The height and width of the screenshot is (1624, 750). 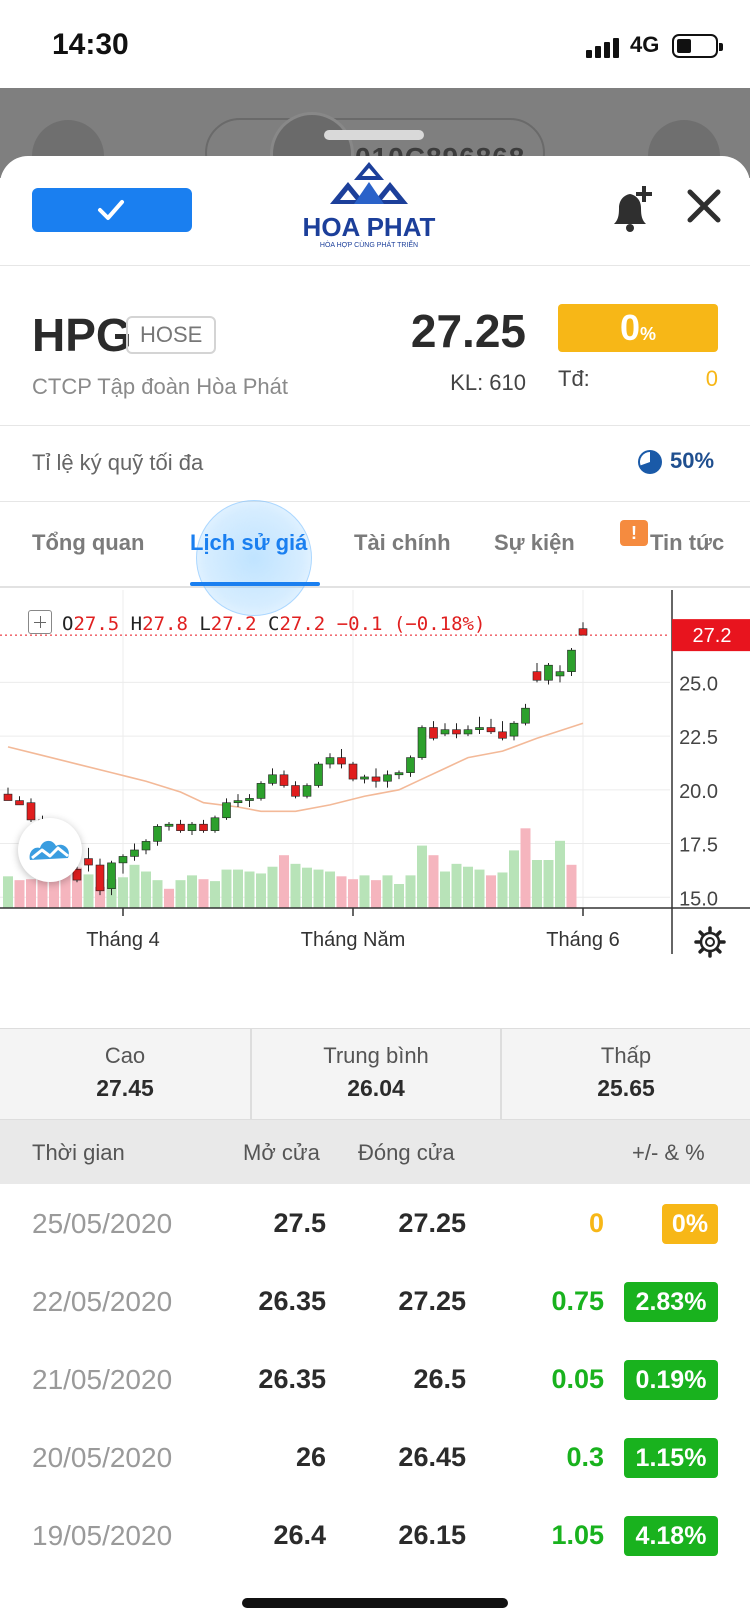 I want to click on tab-events: Sự kiện, so click(x=534, y=542).